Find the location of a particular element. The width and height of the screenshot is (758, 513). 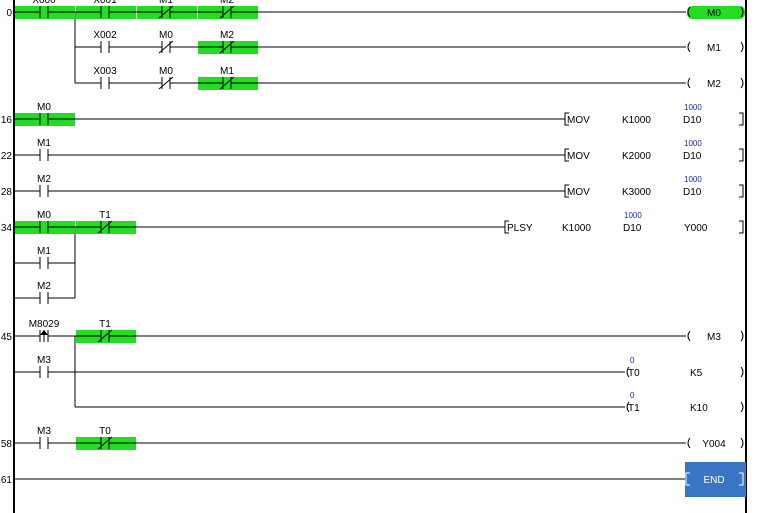

step-number: 61 is located at coordinates (7, 480).